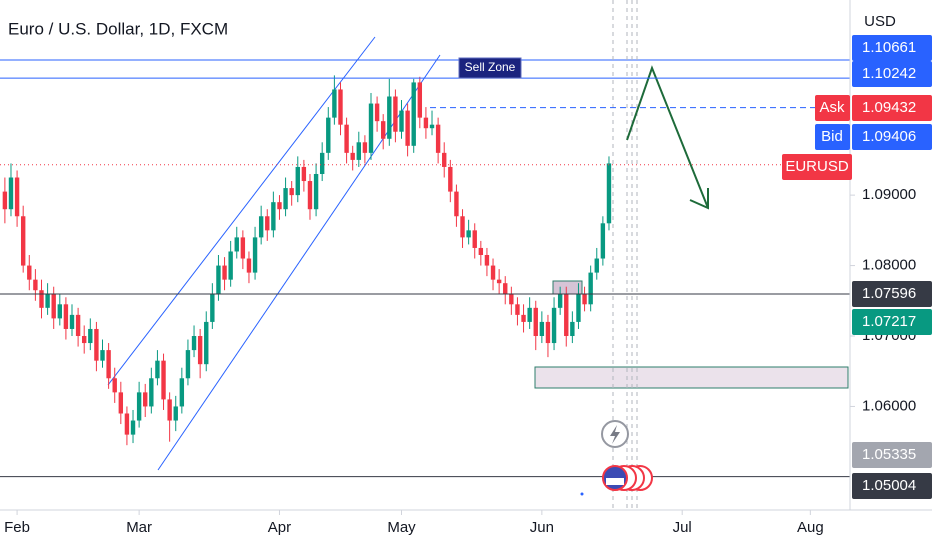 The height and width of the screenshot is (550, 932). What do you see at coordinates (118, 28) in the screenshot?
I see `chart-title: Euro / U.S. Dollar, 1D, FXCM` at bounding box center [118, 28].